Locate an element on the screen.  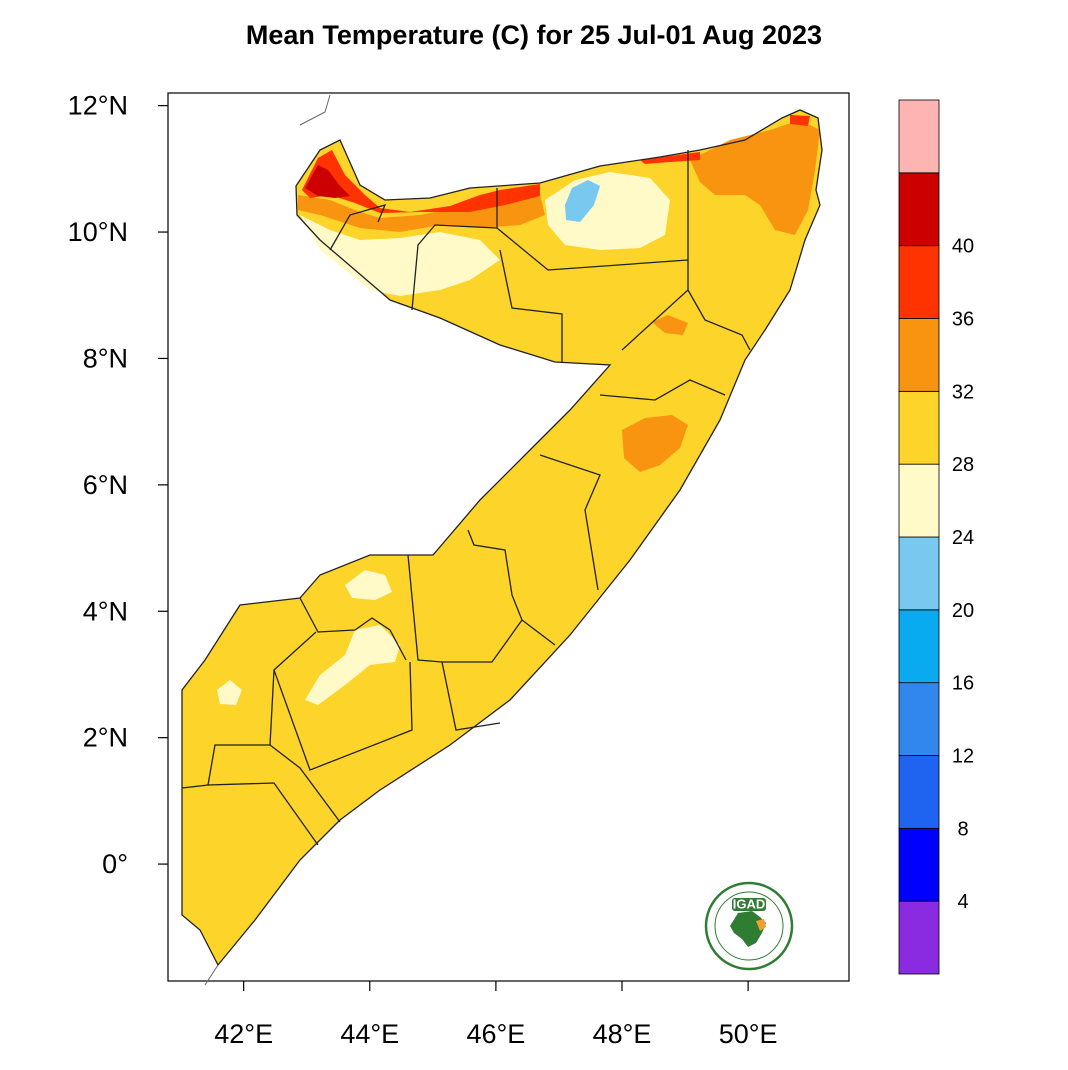
x-tick-label: 48°E is located at coordinates (622, 1034).